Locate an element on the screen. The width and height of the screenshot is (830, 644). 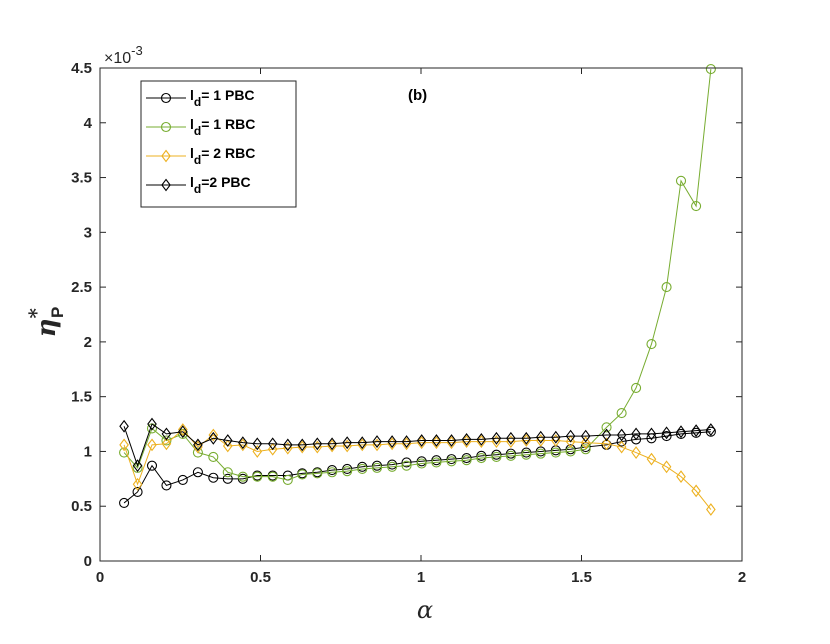
x-tick-label: 1 is located at coordinates (421, 577).